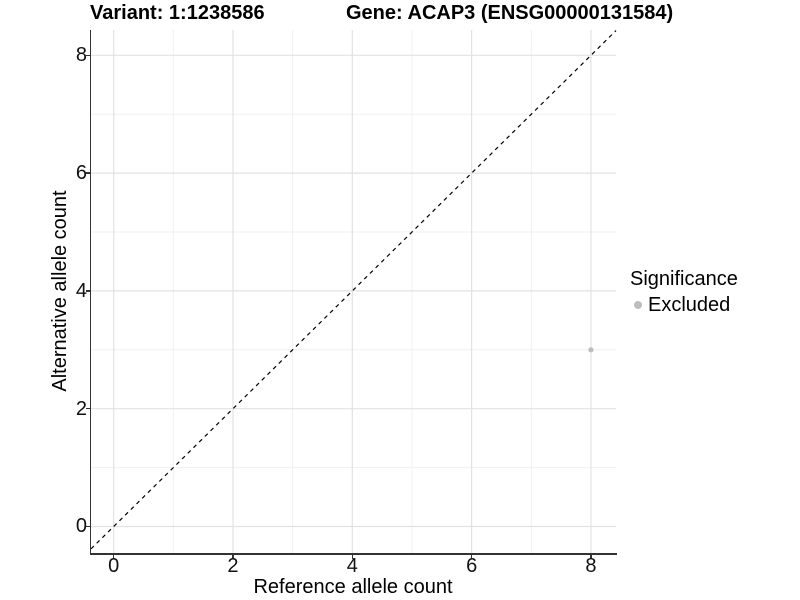 Image resolution: width=800 pixels, height=600 pixels. Describe the element at coordinates (510, 13) in the screenshot. I see `gene-title: Gene: ACAP3 (ENSG00000131584)` at that location.